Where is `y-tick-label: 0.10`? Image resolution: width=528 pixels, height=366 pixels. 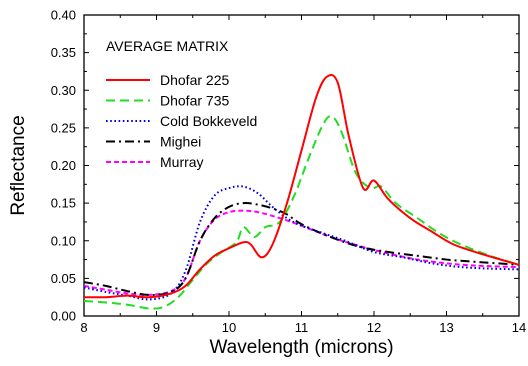
y-tick-label: 0.10 is located at coordinates (63, 240).